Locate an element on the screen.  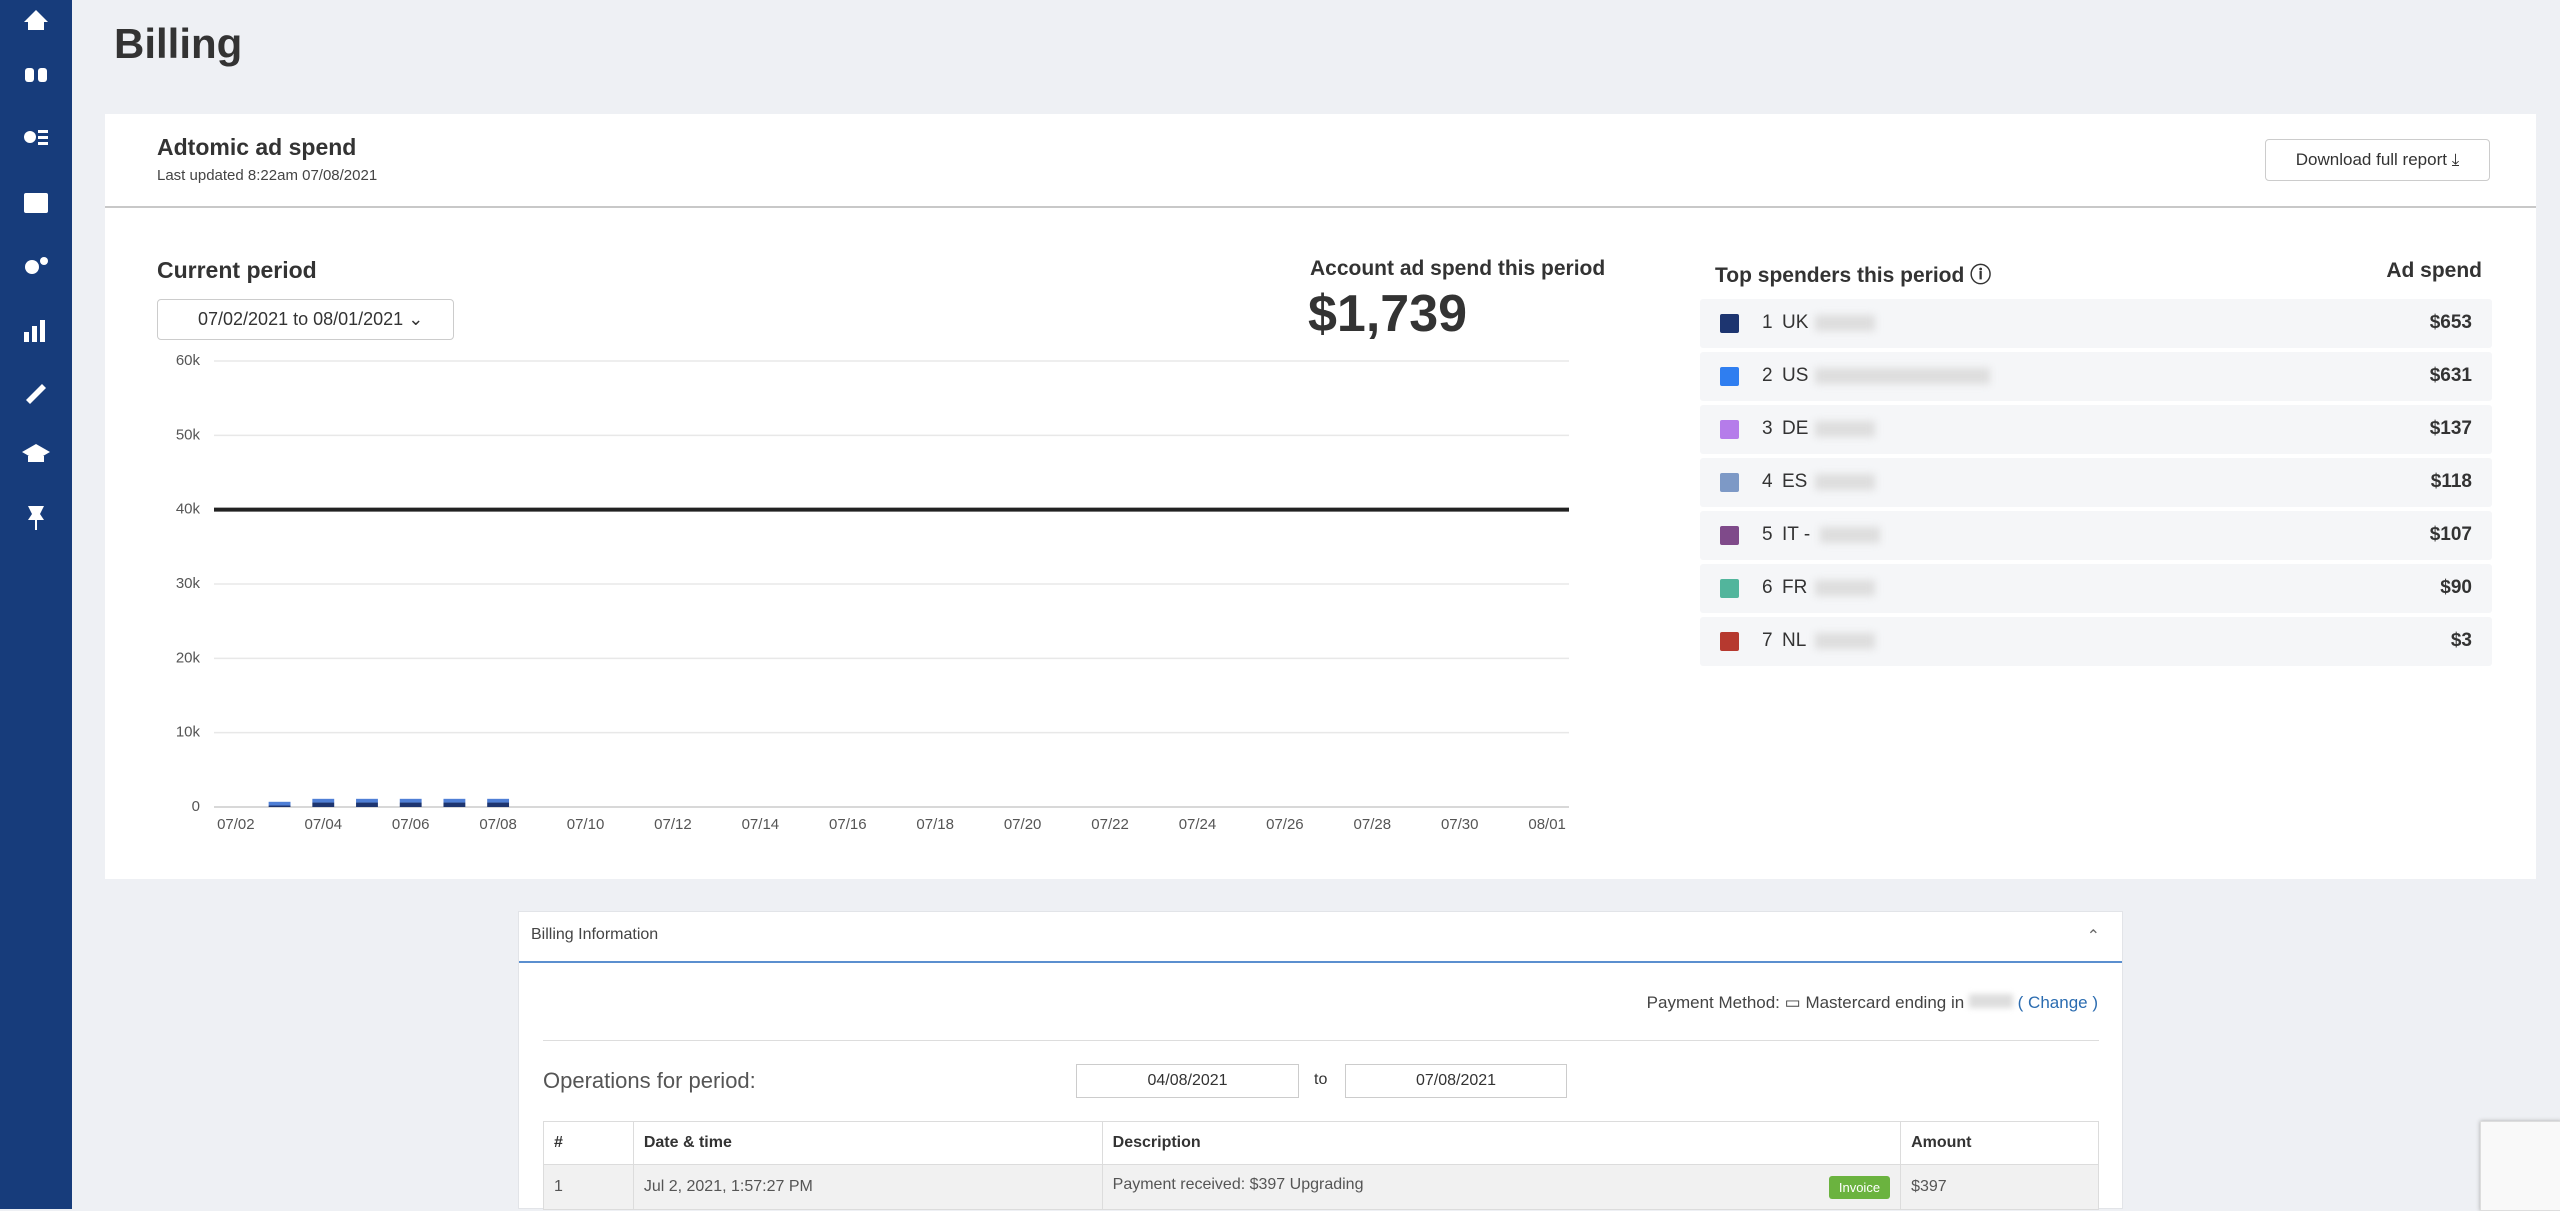
reports-icon is located at coordinates (36, 203).